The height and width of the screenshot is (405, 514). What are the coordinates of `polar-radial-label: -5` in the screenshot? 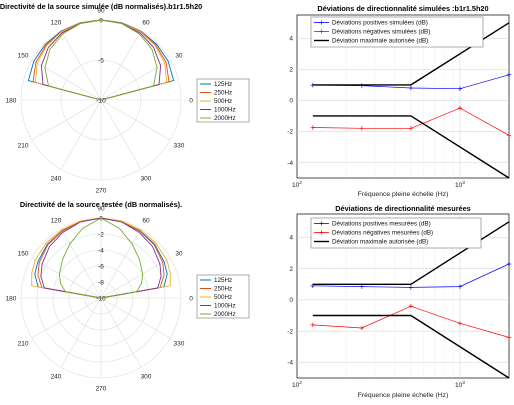 It's located at (101, 61).